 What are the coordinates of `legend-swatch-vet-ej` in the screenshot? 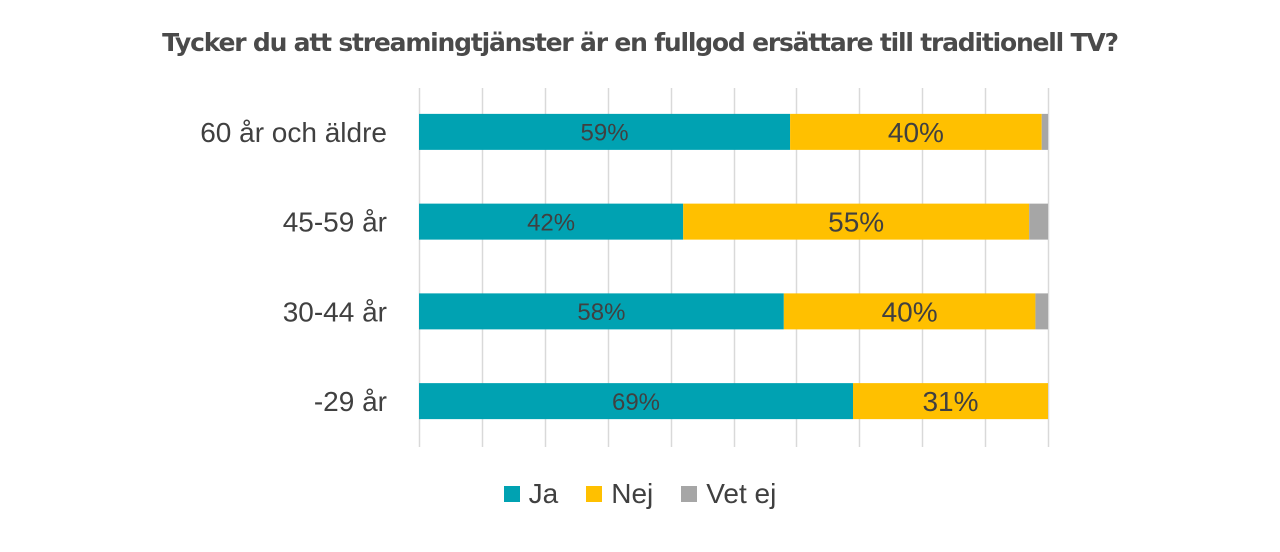 It's located at (689, 494).